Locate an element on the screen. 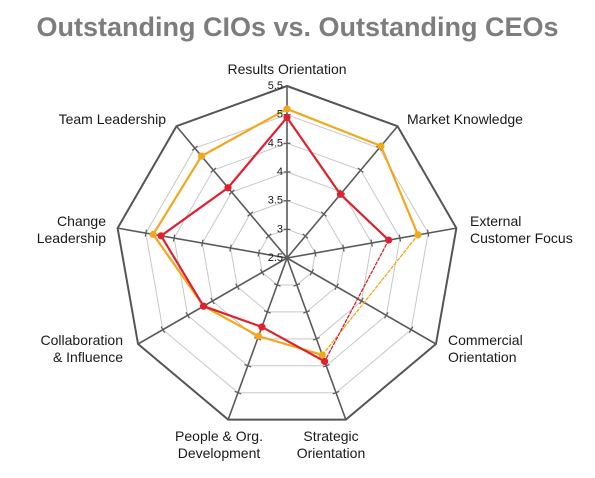 The image size is (595, 478). tick-label: 4.5 is located at coordinates (275, 143).